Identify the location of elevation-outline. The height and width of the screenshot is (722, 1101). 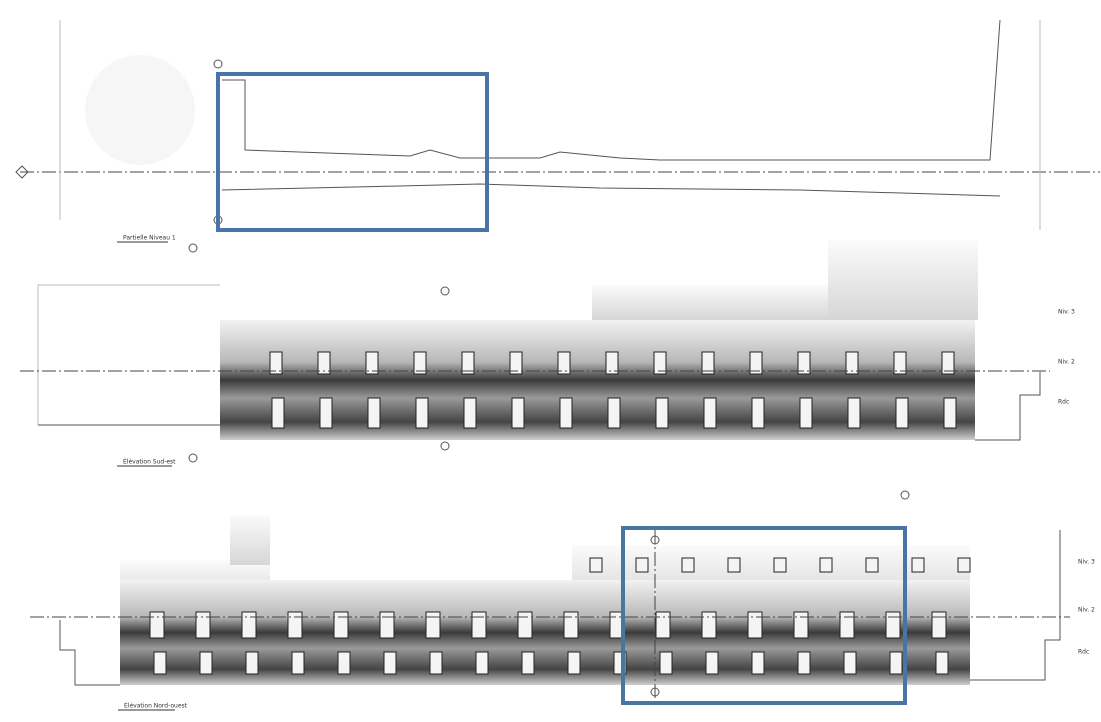
(128, 354).